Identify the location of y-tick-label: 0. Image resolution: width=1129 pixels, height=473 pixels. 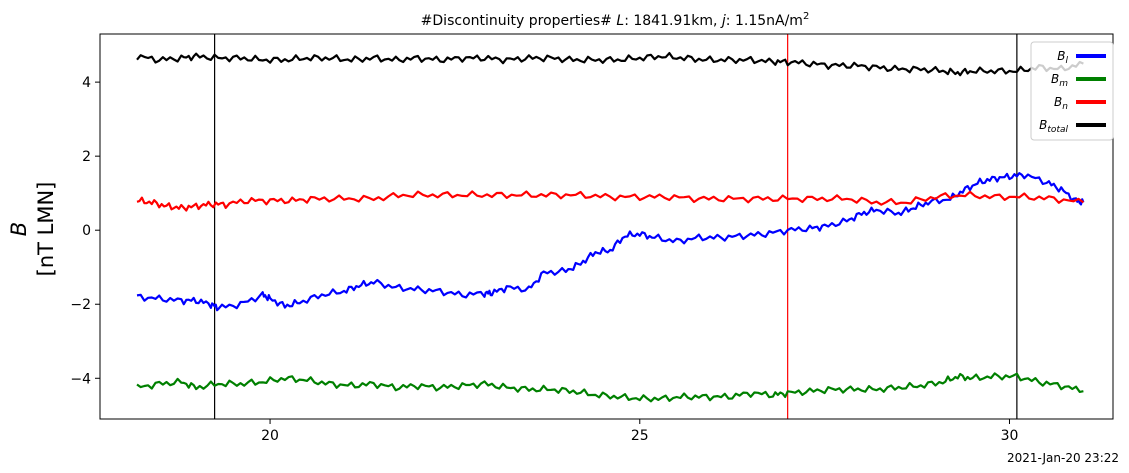
(86, 231).